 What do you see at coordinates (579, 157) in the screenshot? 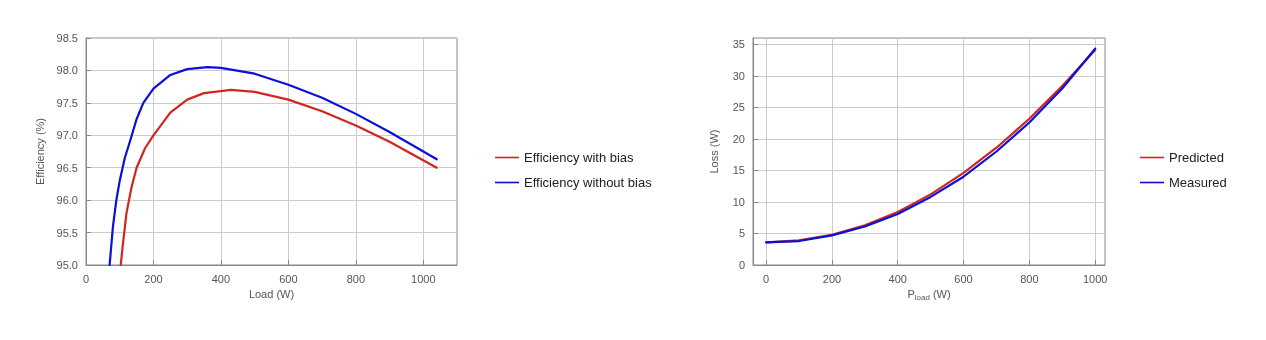
I see `legend-label: Efficiency with bias` at bounding box center [579, 157].